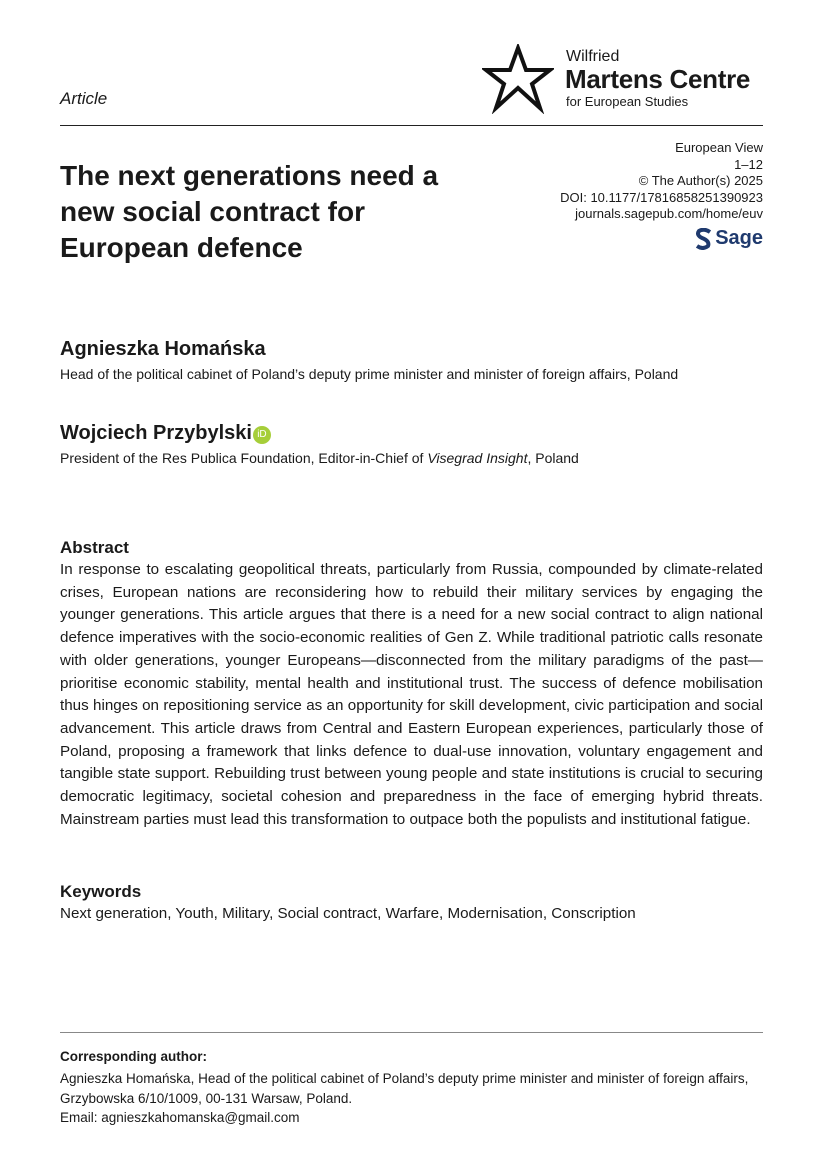  Describe the element at coordinates (261, 435) in the screenshot. I see `orcid-icon: iD` at that location.